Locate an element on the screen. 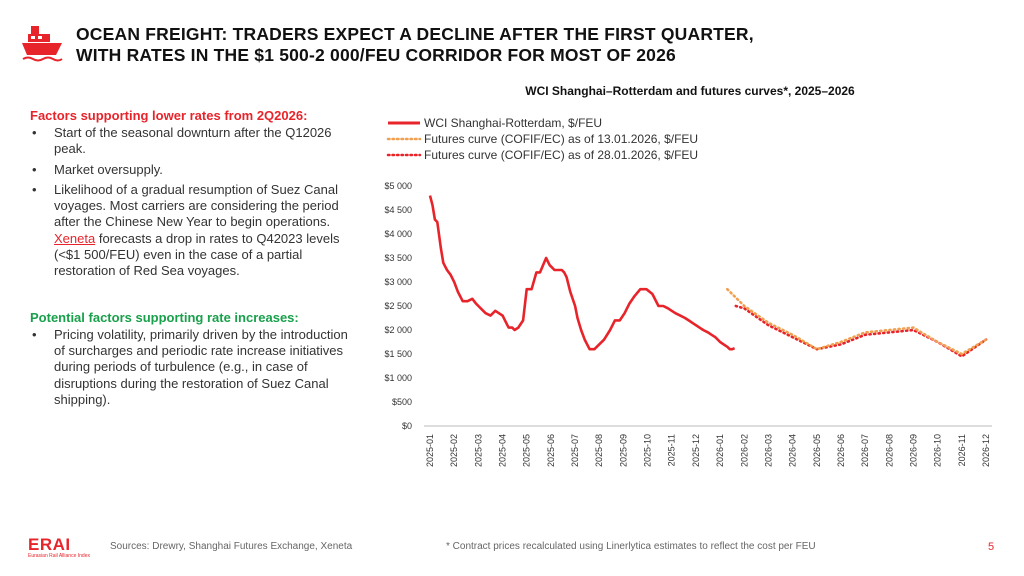 Image resolution: width=1024 pixels, height=576 pixels. erai-logo: ERAI Eurasian Rail Alliance Index is located at coordinates (59, 547).